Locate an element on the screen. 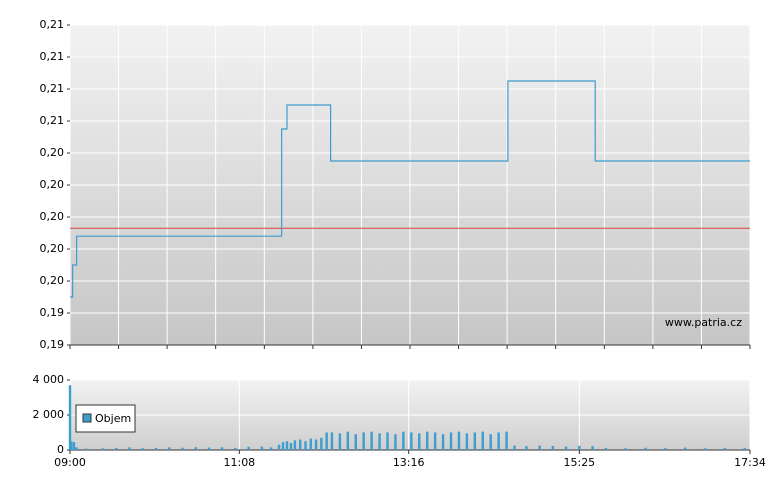 The image size is (780, 490). x-tick-label: 11:08 is located at coordinates (239, 462).